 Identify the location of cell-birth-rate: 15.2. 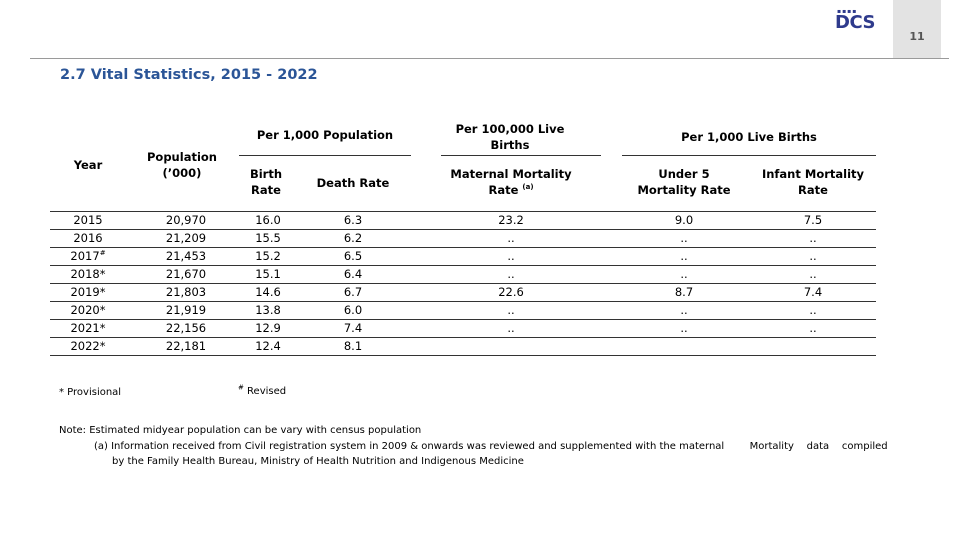
(268, 256).